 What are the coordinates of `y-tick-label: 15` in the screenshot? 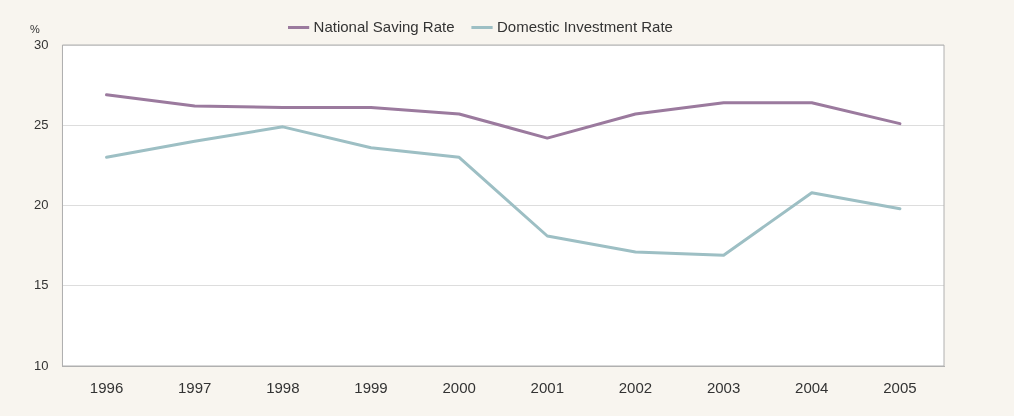 It's located at (41, 285).